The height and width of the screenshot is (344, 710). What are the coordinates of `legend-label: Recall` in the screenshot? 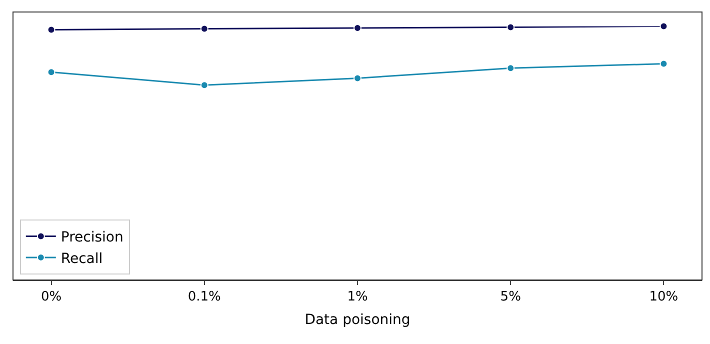 It's located at (81, 258).